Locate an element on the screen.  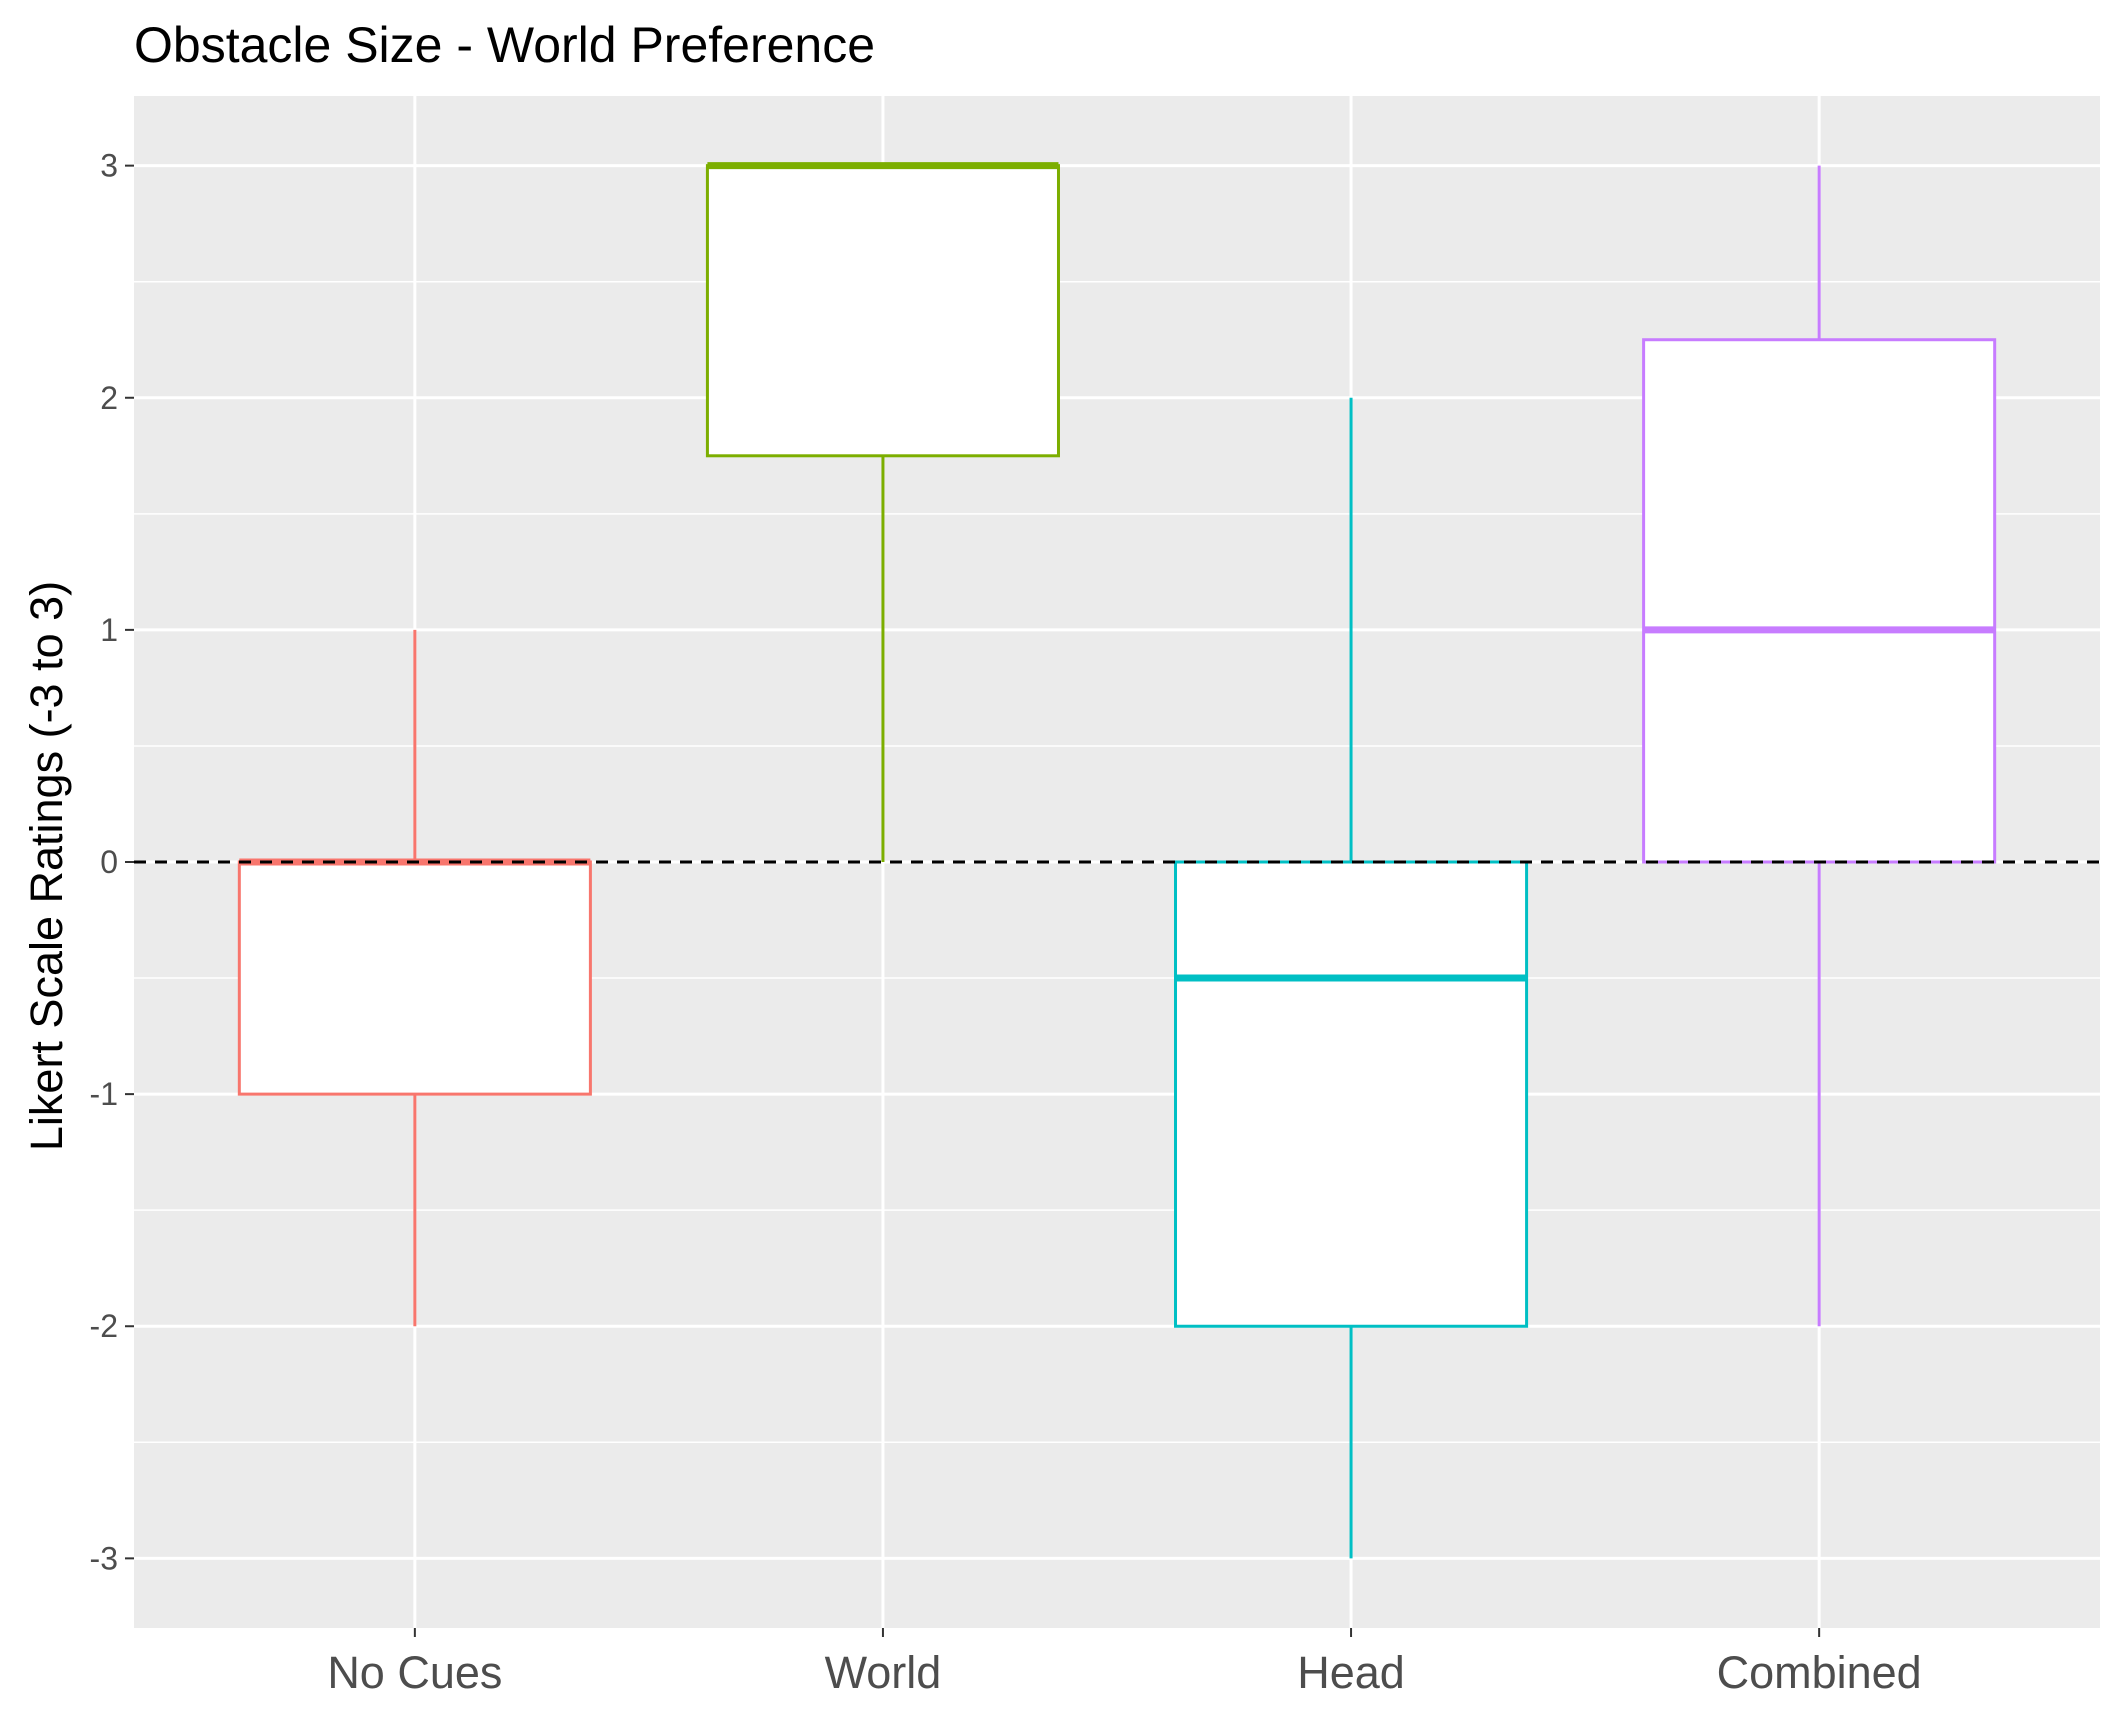
chart-title: Obstacle Size - World Preference is located at coordinates (504, 45).